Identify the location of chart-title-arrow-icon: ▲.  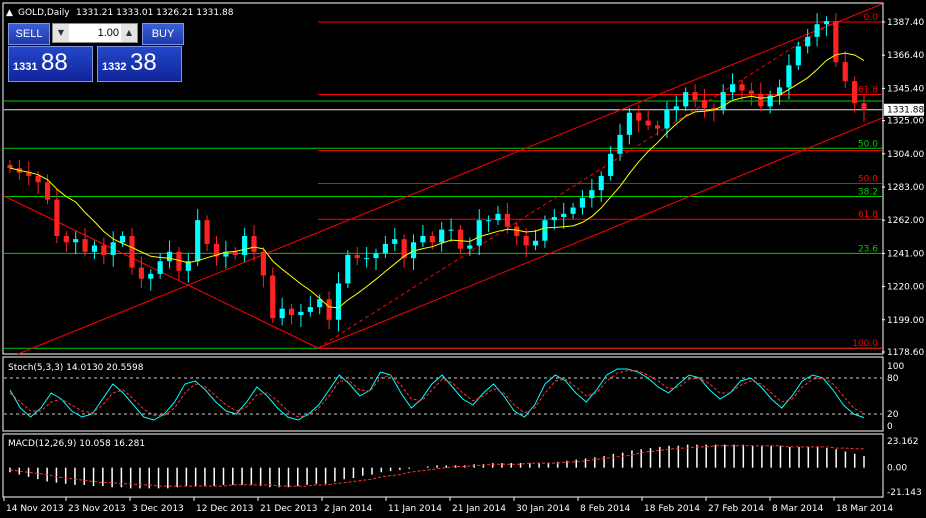
(9, 13).